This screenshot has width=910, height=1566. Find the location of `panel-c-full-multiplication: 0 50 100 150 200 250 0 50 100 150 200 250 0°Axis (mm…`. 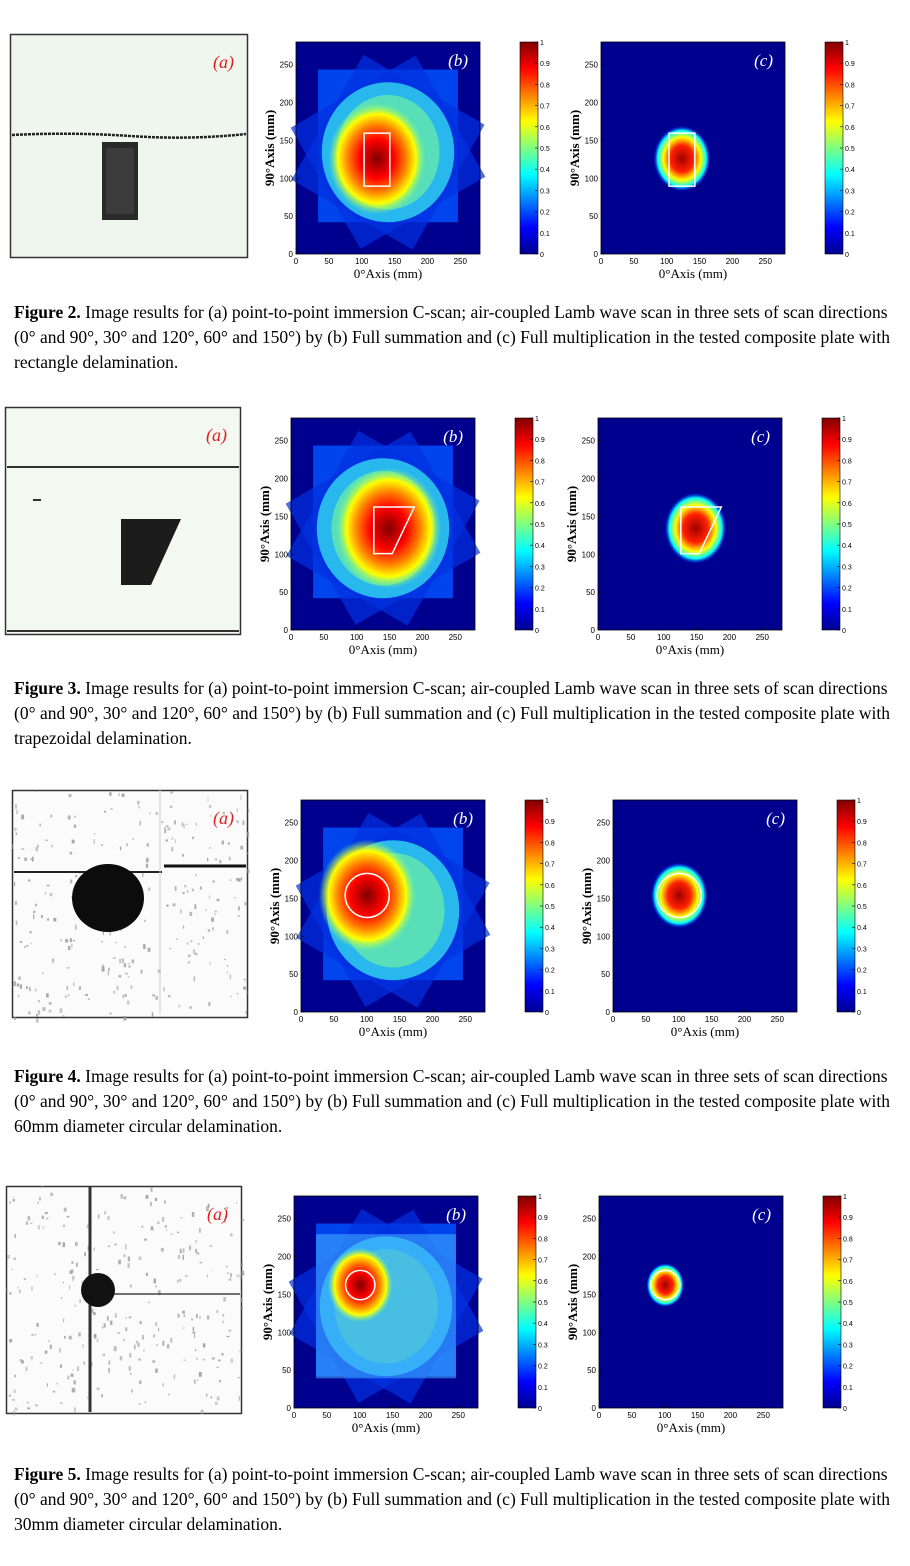

panel-c-full-multiplication: 0 50 100 150 200 250 0 50 100 150 200 250 0°Axis (mm… is located at coordinates (727, 917).